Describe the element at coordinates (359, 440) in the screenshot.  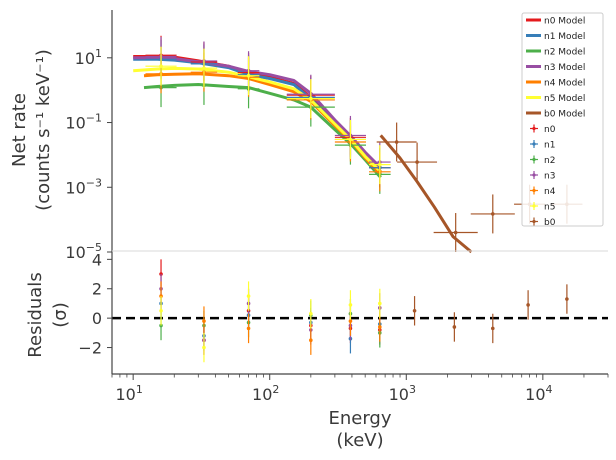
I see `xlabel-line2: (keV)` at that location.